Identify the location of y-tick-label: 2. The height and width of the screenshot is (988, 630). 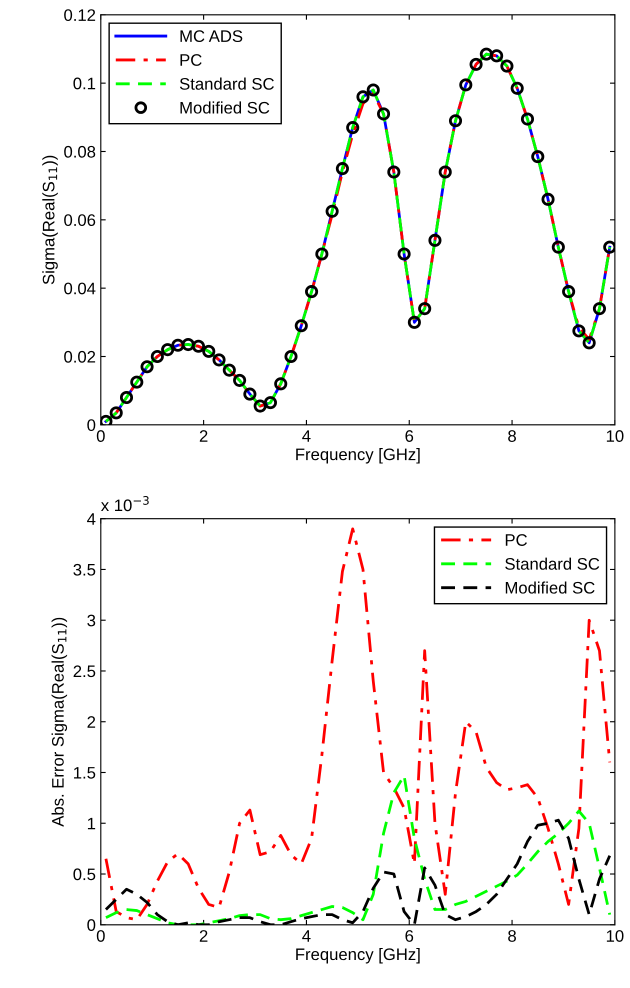
(92, 722).